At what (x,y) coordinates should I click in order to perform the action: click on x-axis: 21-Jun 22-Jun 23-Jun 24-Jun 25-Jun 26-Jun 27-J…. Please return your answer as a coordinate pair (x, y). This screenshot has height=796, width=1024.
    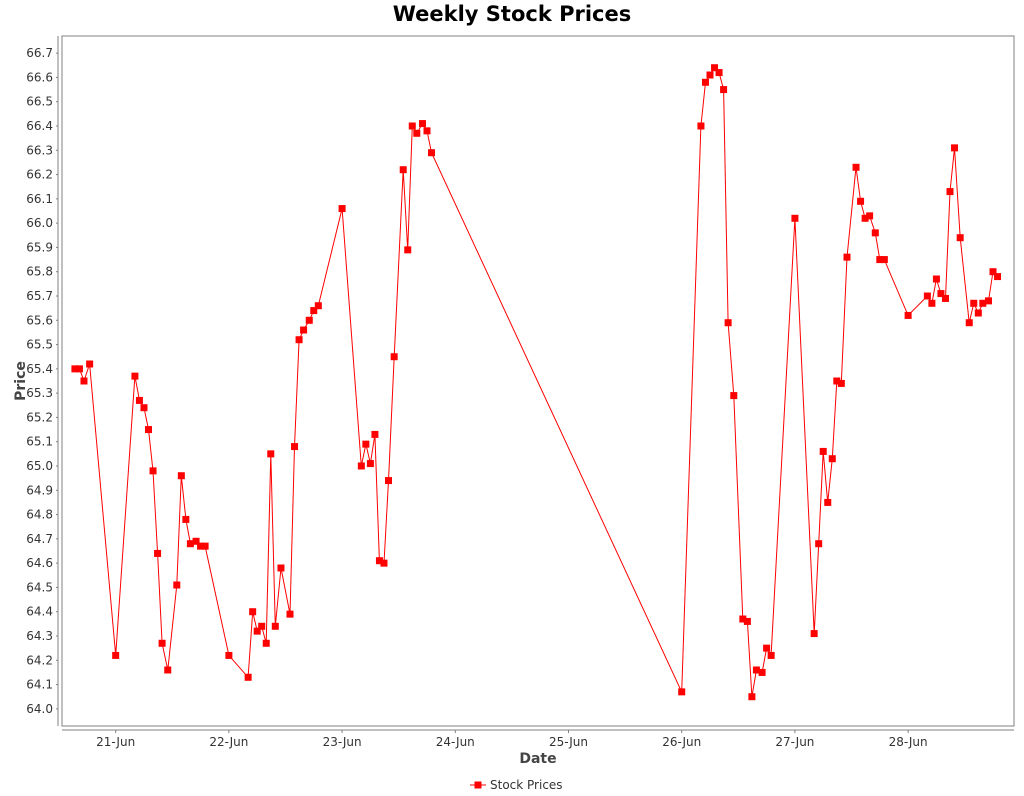
    Looking at the image, I should click on (538, 739).